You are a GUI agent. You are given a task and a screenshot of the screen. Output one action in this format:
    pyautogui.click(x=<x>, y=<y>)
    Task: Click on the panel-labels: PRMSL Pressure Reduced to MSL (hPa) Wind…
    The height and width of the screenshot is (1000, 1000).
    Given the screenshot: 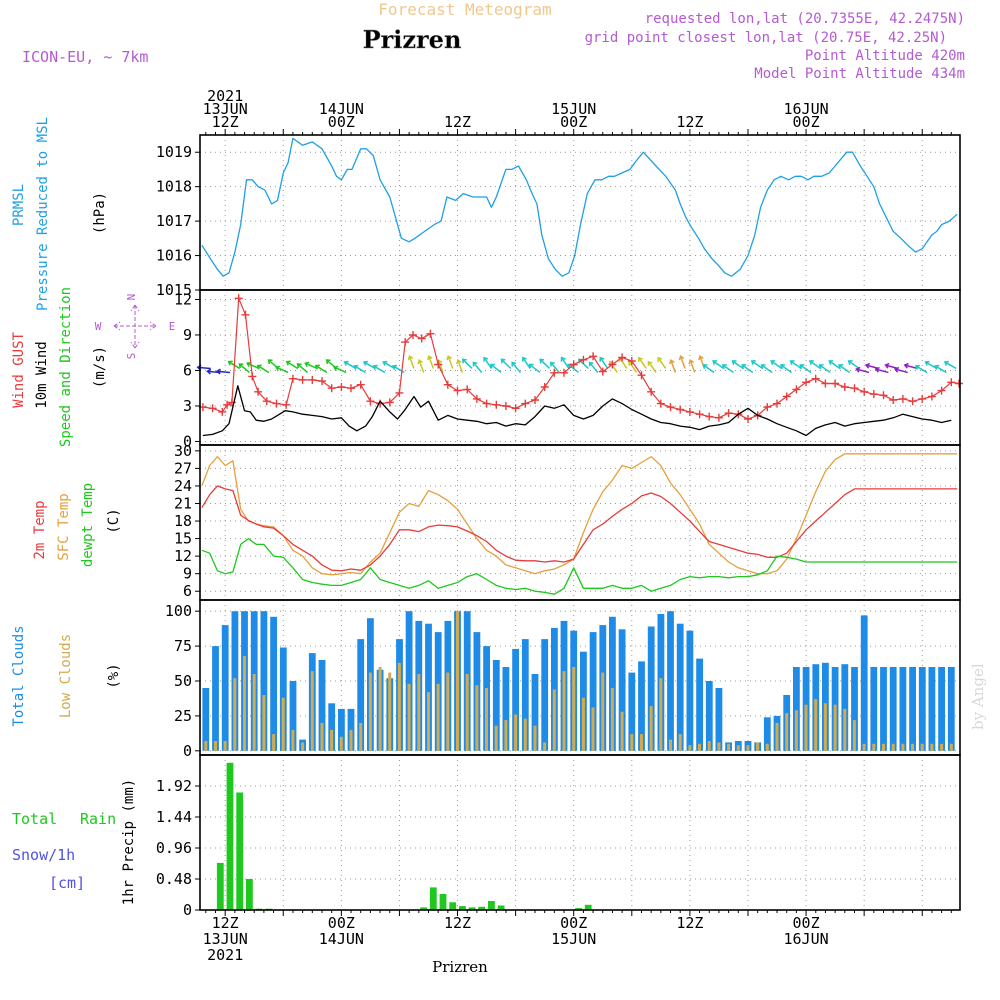 What is the action you would take?
    pyautogui.click(x=93, y=511)
    